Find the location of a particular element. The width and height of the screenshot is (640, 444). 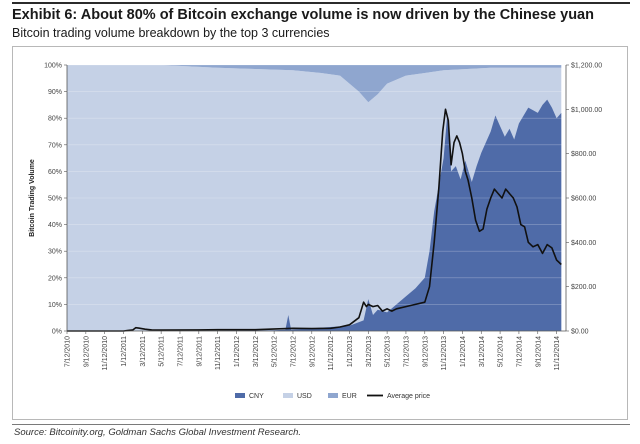

x-tick-label: 7/12/2011 is located at coordinates (180, 351).